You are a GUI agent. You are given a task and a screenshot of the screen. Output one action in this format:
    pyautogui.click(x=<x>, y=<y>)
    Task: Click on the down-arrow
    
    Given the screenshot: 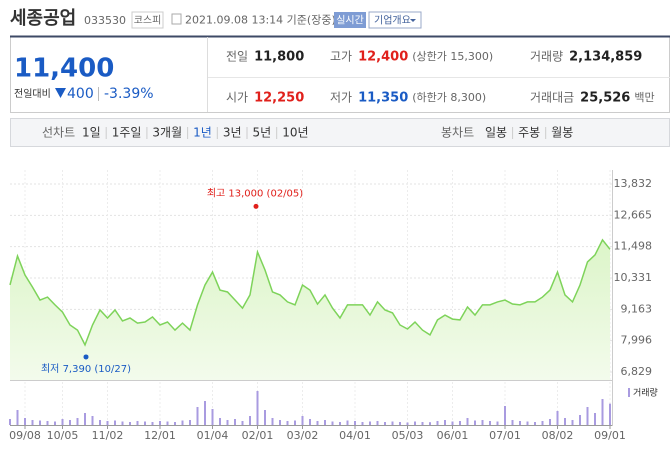 What is the action you would take?
    pyautogui.click(x=60, y=93)
    